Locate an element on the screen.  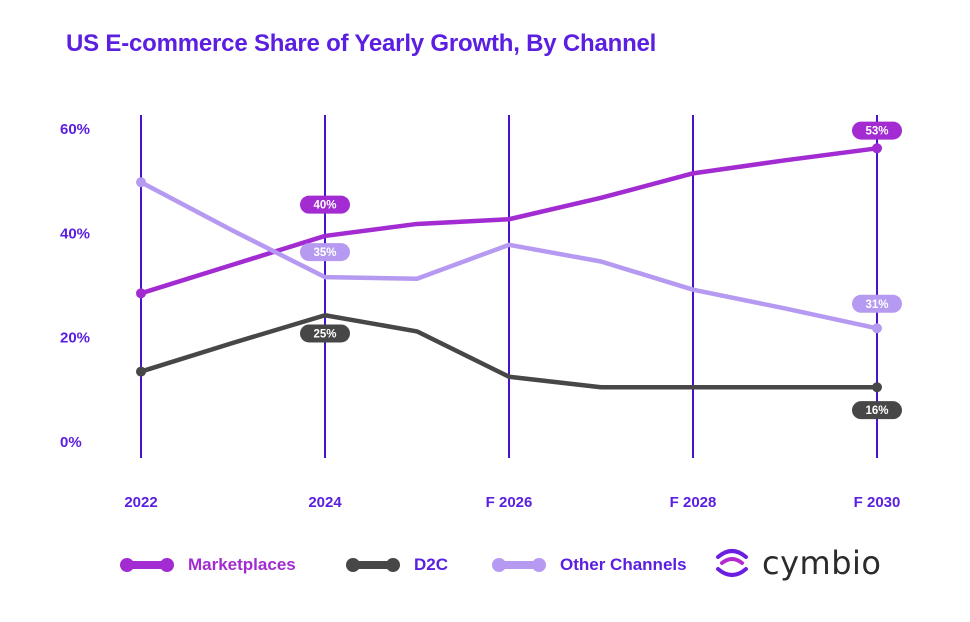
data-label-text: 31% is located at coordinates (876, 305).